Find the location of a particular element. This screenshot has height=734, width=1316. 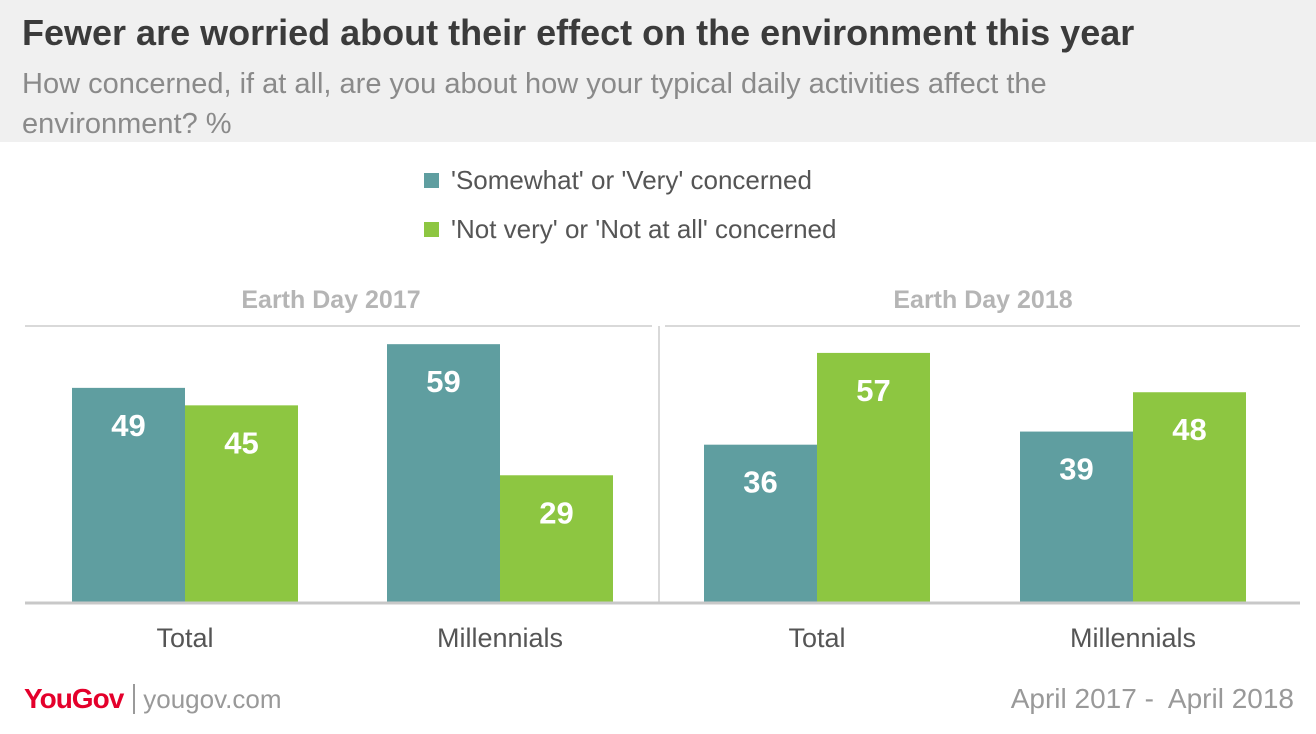

data-label: 36 is located at coordinates (760, 482).